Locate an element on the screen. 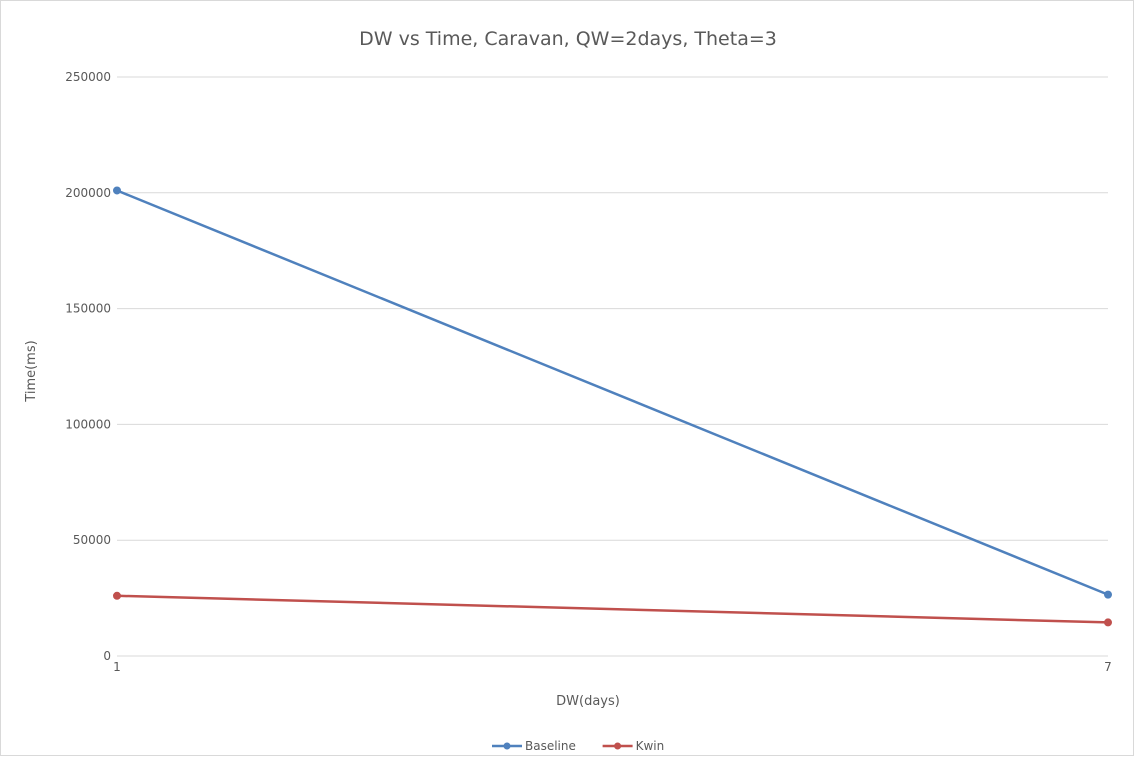  x-tick-label: 1 is located at coordinates (117, 667).